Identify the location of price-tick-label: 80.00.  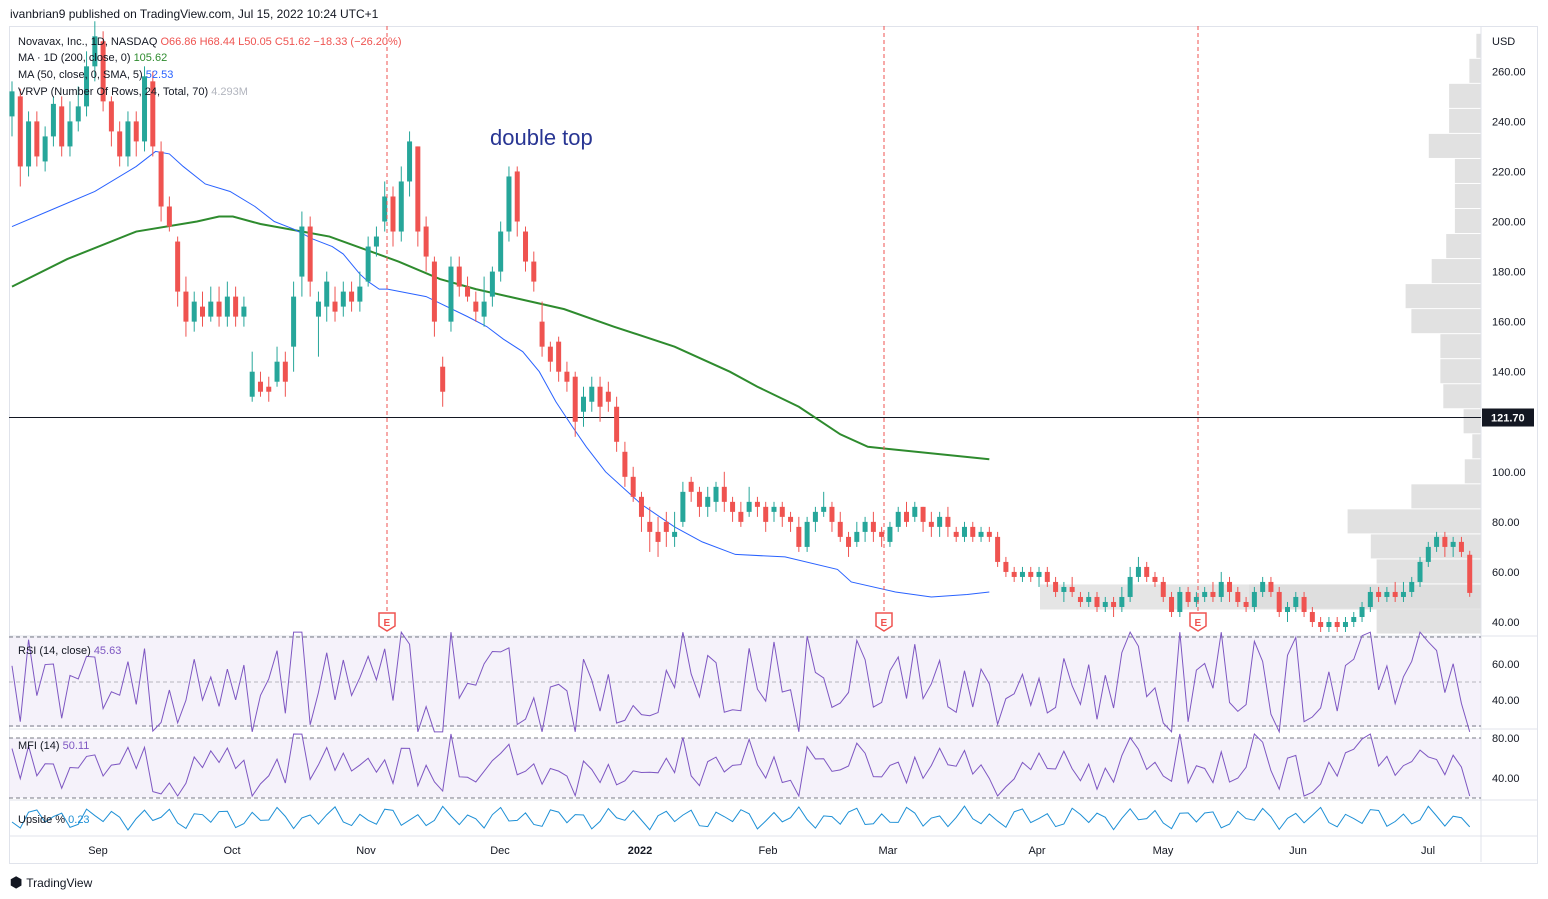
(1506, 523).